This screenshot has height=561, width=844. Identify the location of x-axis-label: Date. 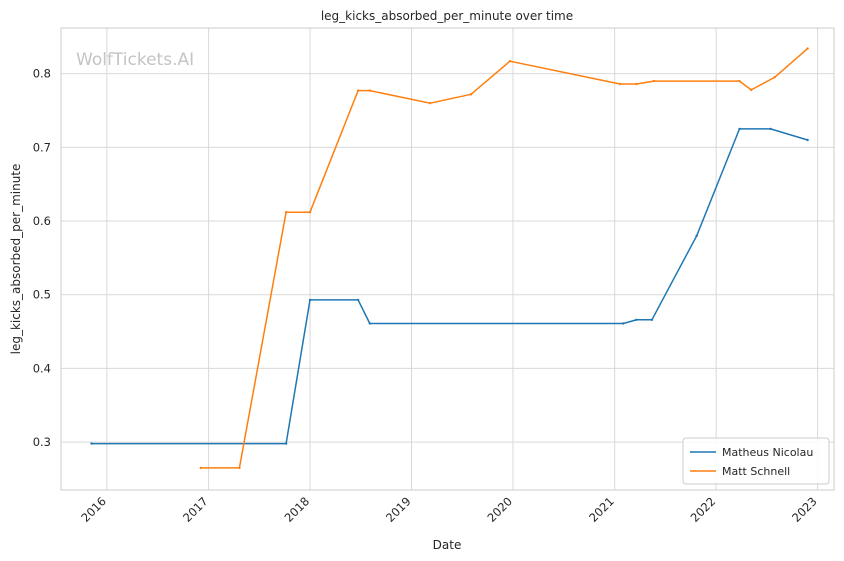
(447, 545).